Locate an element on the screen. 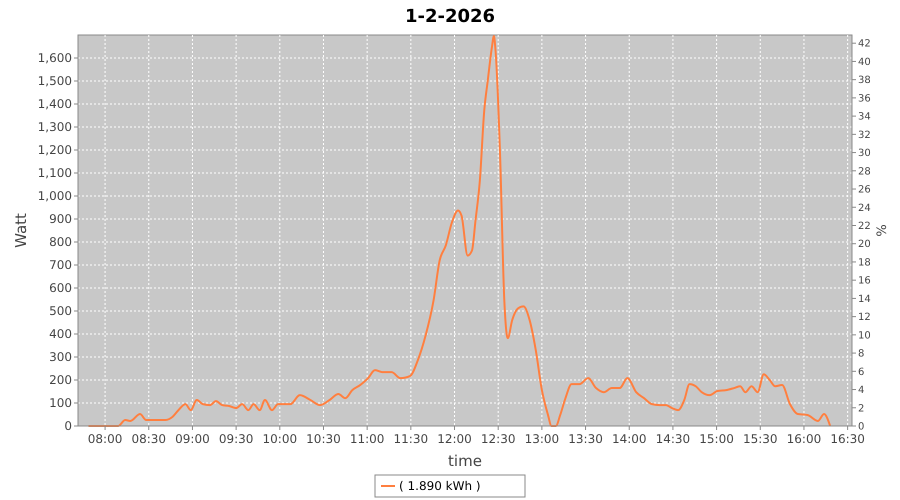 The image size is (900, 500). x-tick-label: 12:30 is located at coordinates (498, 439).